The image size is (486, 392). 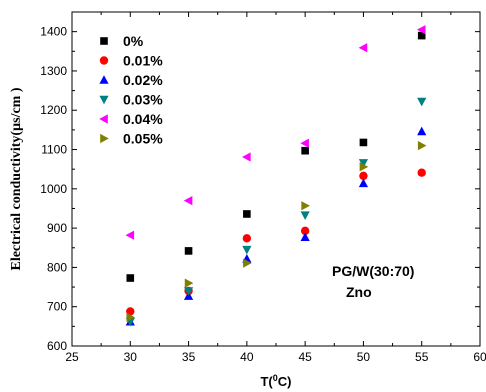 What do you see at coordinates (479, 357) in the screenshot?
I see `x-tick-label-60: 60` at bounding box center [479, 357].